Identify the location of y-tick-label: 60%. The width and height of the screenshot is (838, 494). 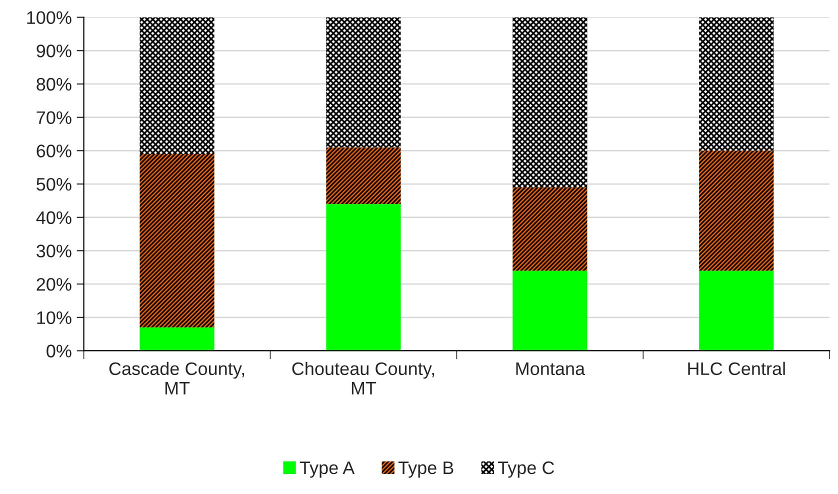
(54, 151).